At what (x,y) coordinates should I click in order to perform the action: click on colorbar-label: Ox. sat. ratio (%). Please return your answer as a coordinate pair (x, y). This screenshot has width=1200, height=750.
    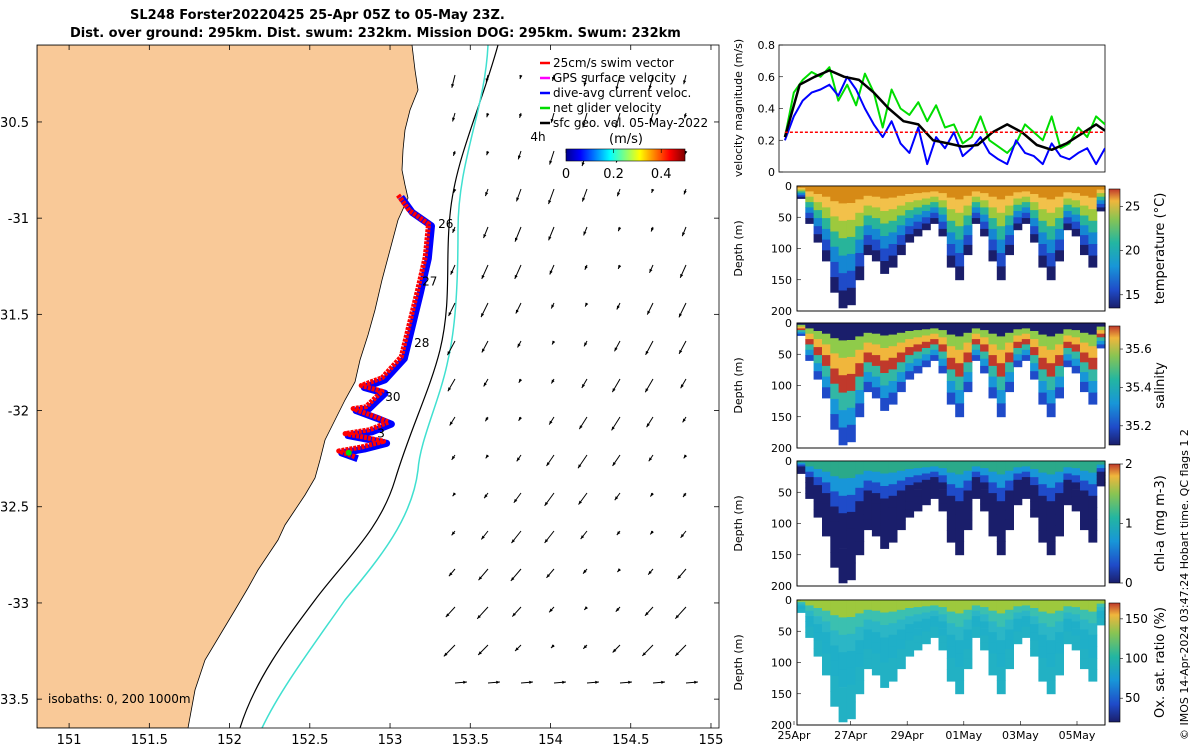
    Looking at the image, I should click on (1160, 662).